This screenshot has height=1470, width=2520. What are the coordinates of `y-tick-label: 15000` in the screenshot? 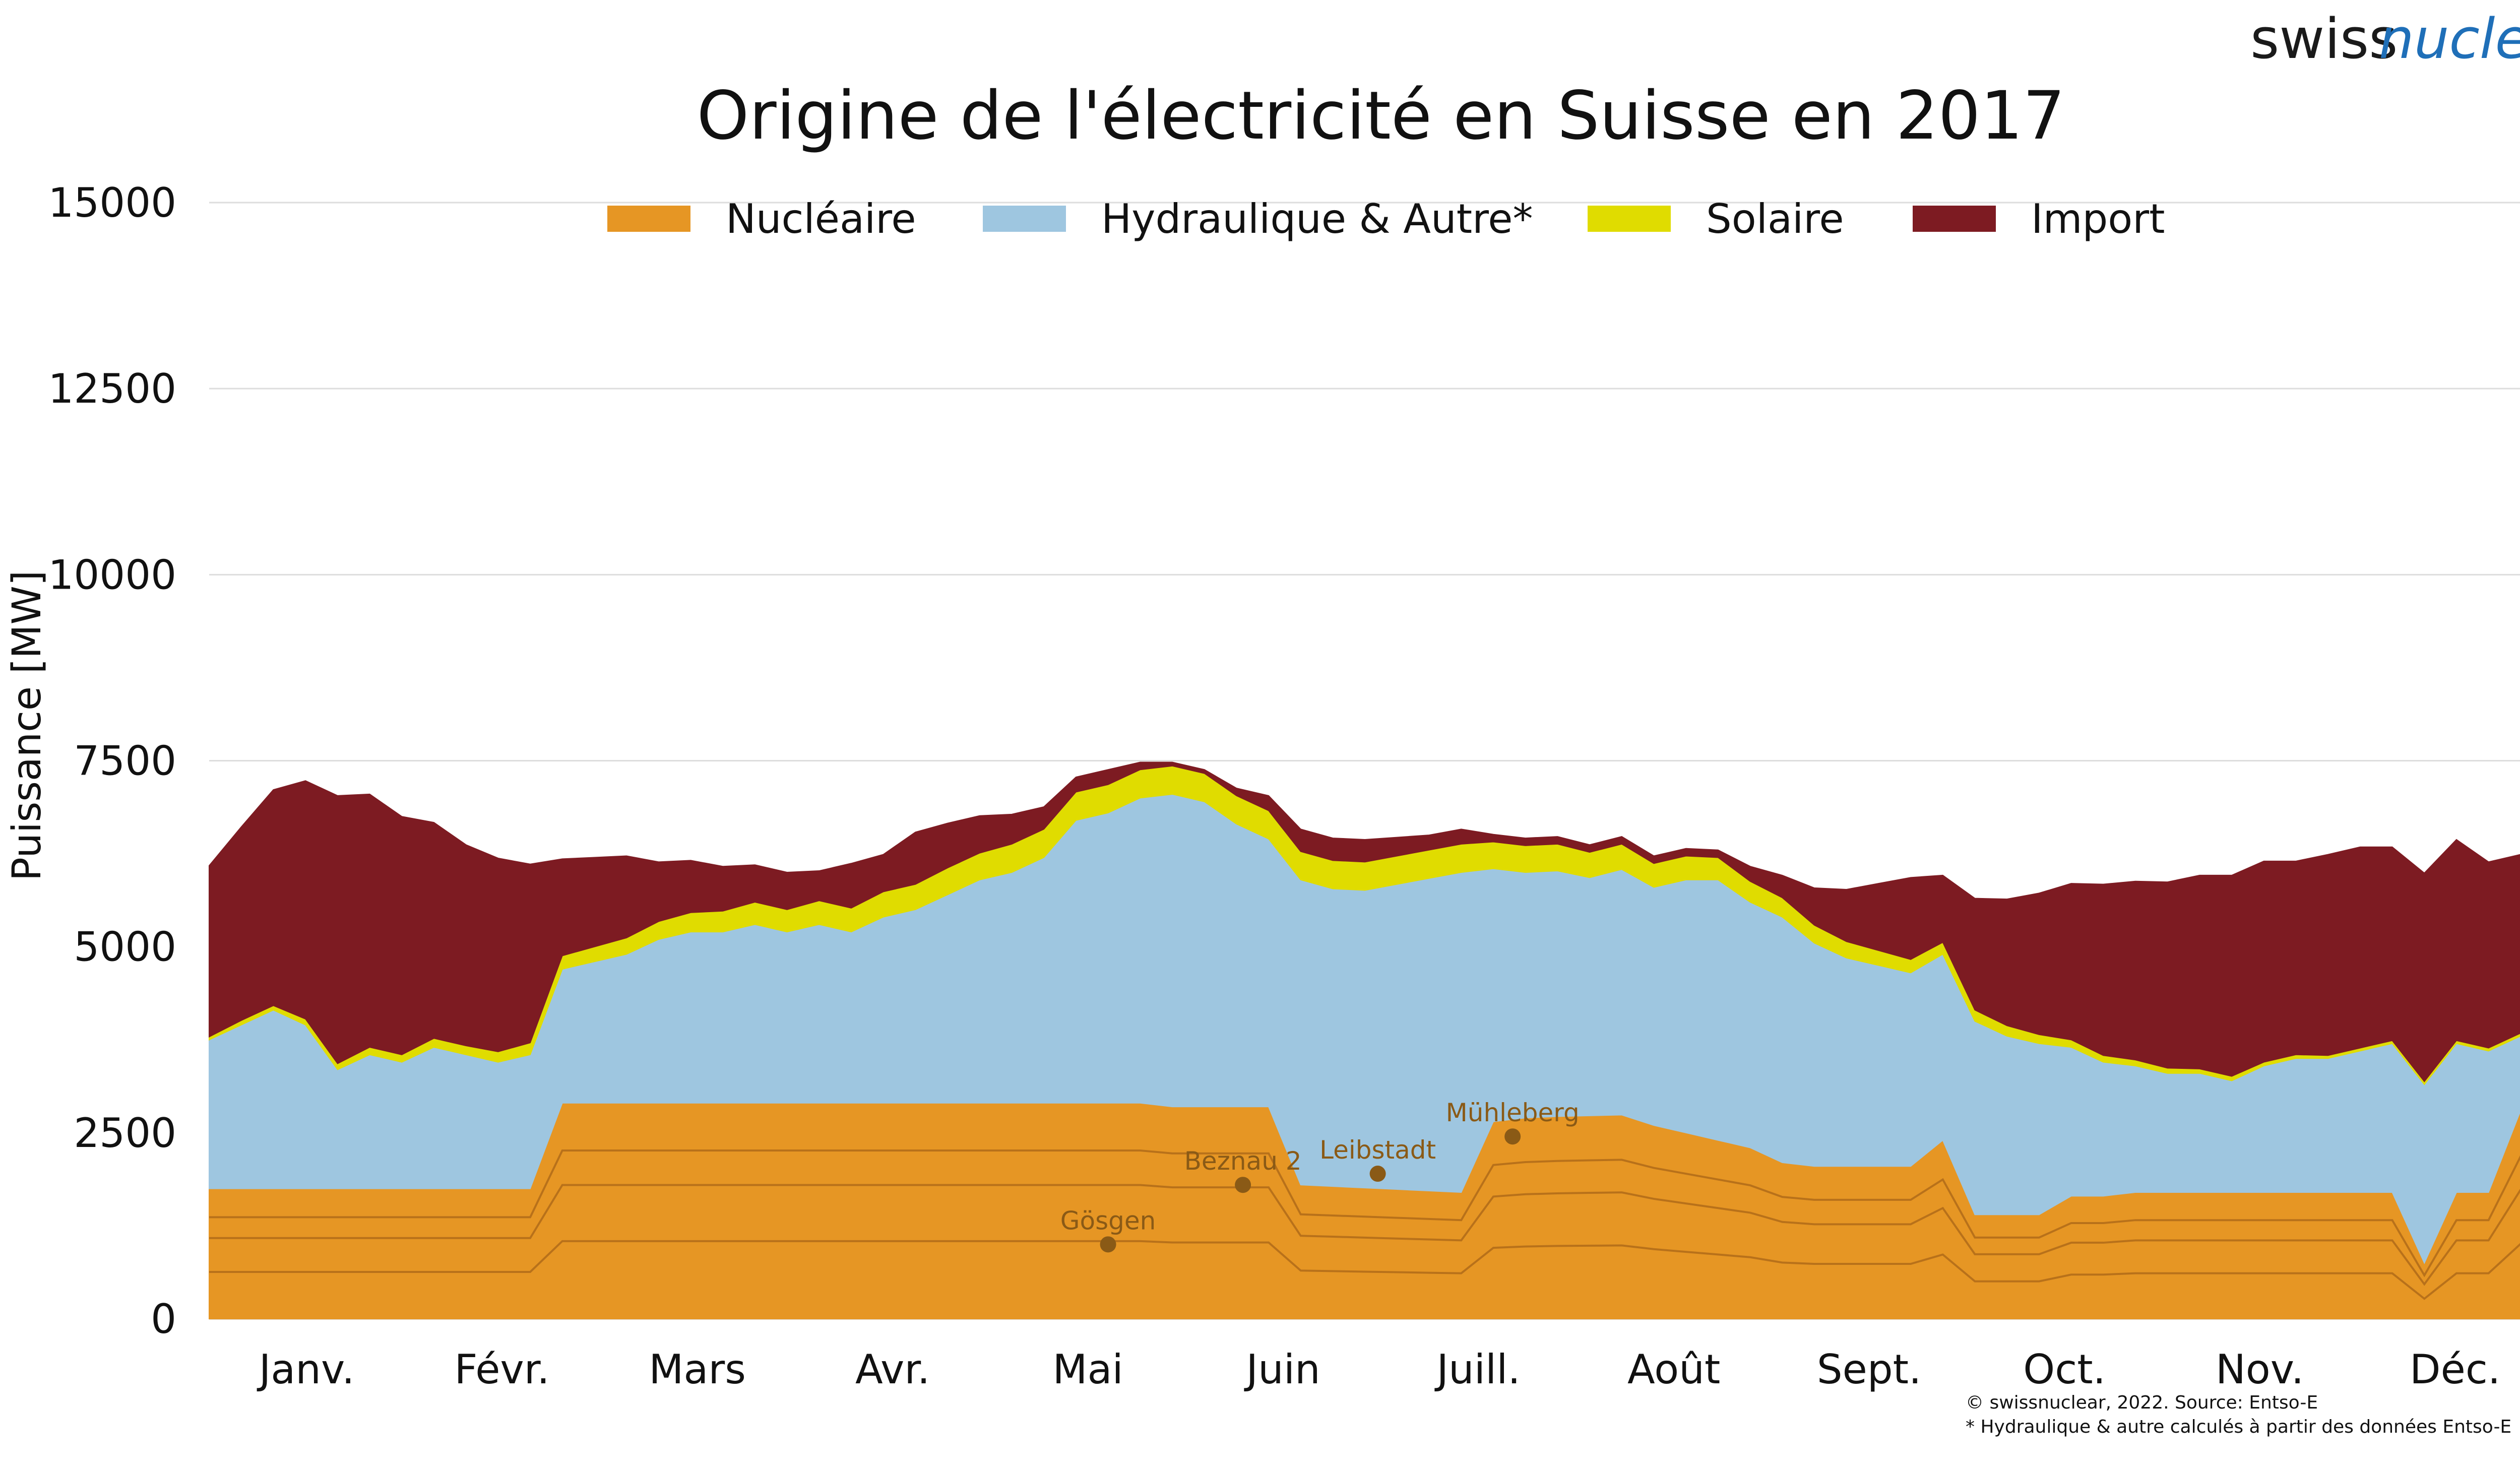 It's located at (112, 202).